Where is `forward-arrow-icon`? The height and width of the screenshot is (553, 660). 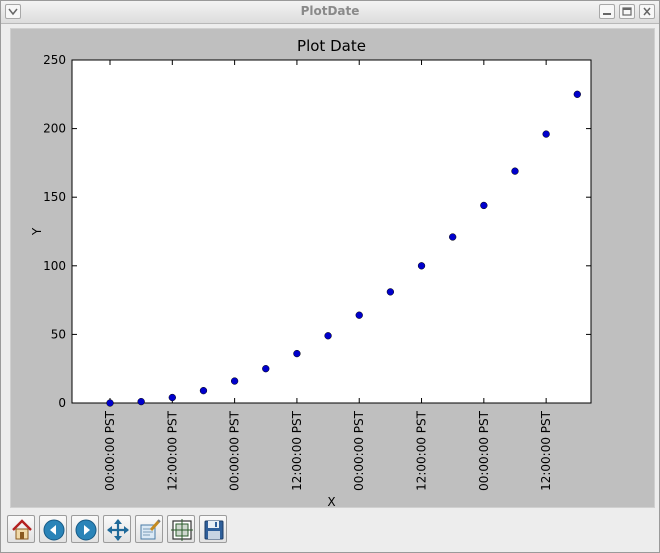
forward-arrow-icon is located at coordinates (86, 530).